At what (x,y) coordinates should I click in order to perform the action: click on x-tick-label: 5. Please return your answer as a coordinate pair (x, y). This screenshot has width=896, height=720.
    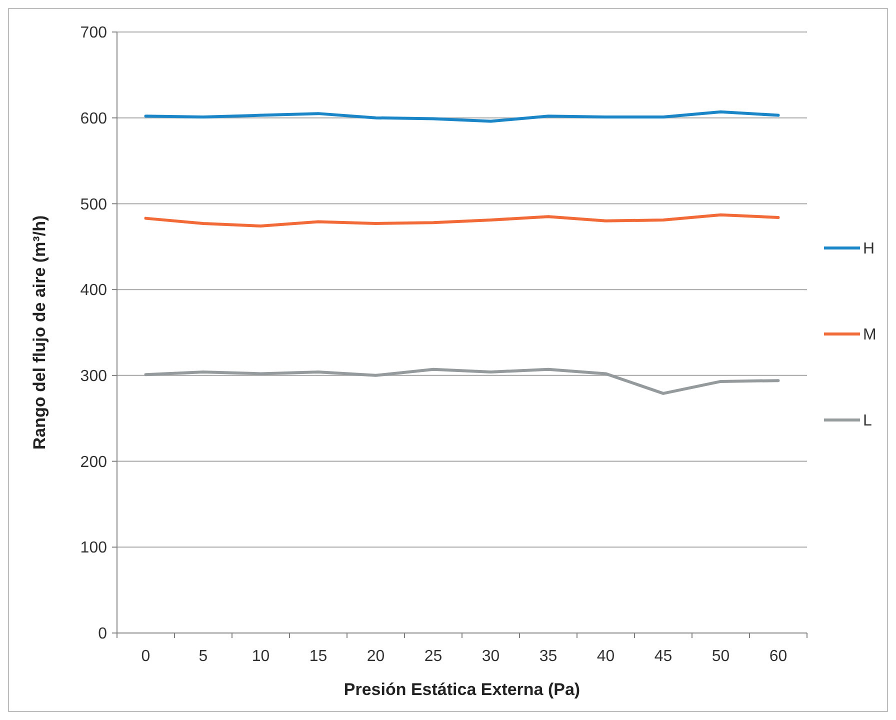
    Looking at the image, I should click on (203, 656).